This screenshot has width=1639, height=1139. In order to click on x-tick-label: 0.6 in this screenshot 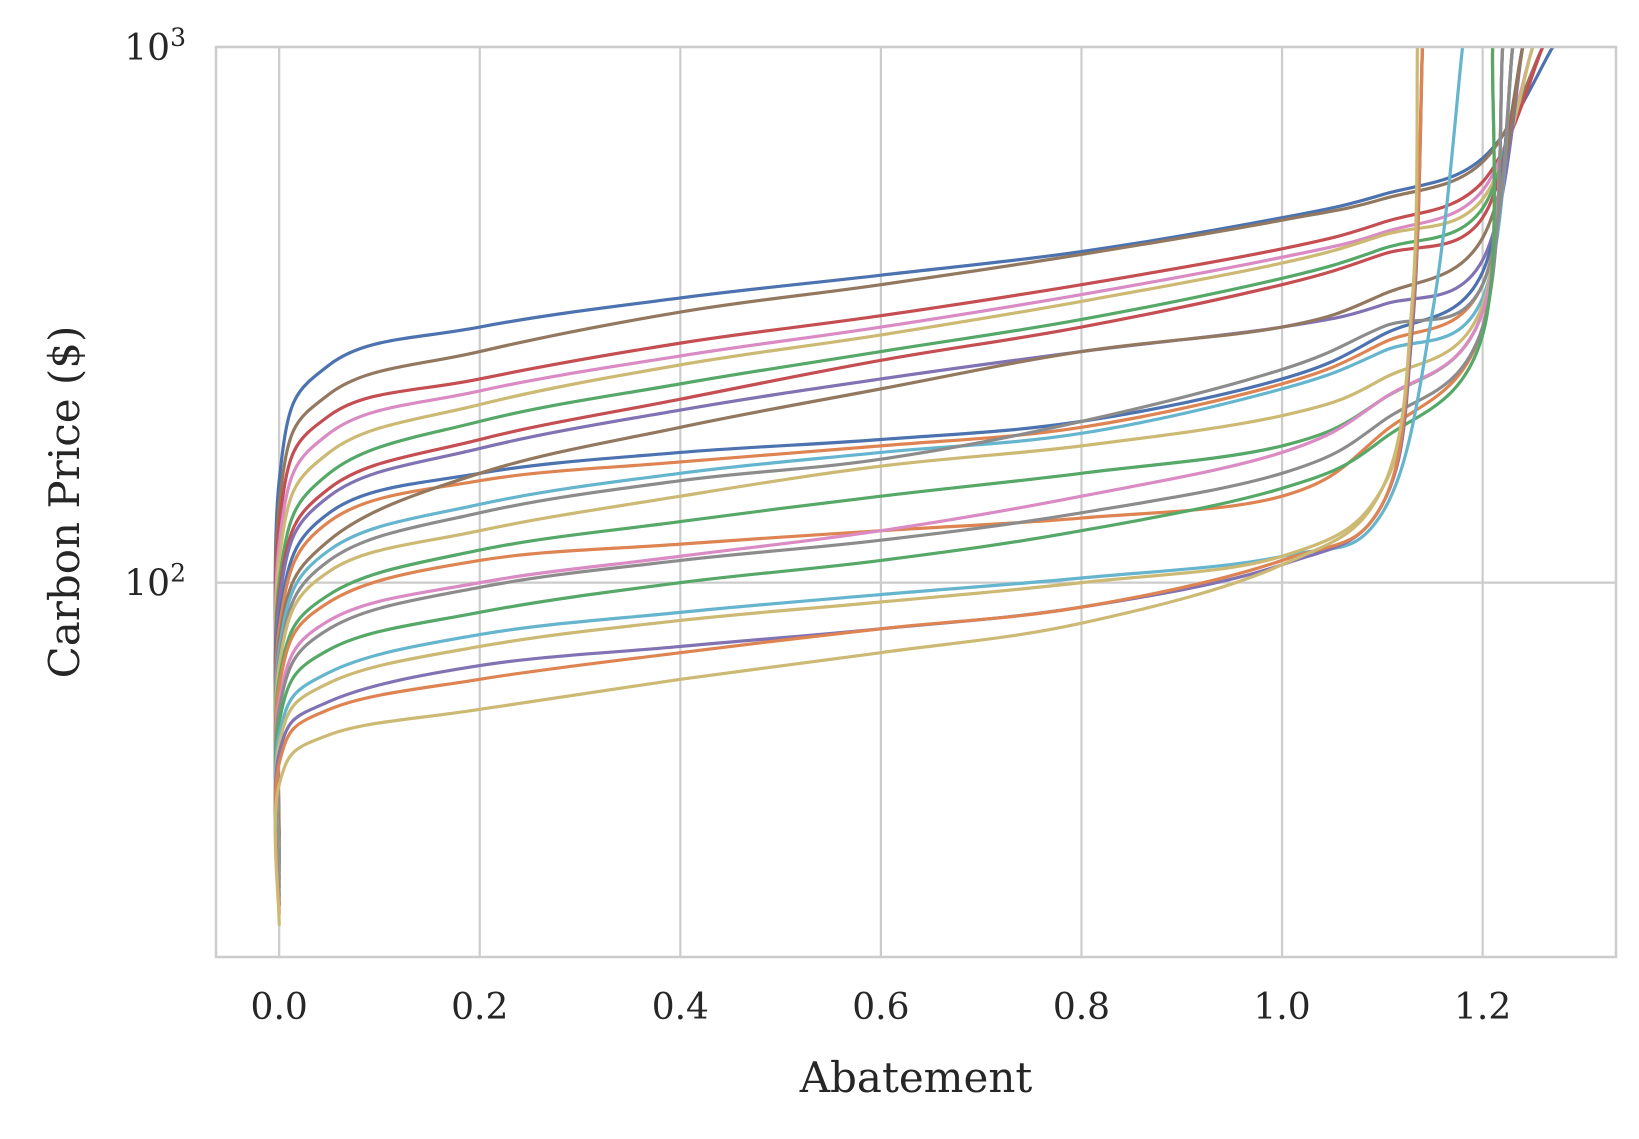, I will do `click(880, 1007)`.